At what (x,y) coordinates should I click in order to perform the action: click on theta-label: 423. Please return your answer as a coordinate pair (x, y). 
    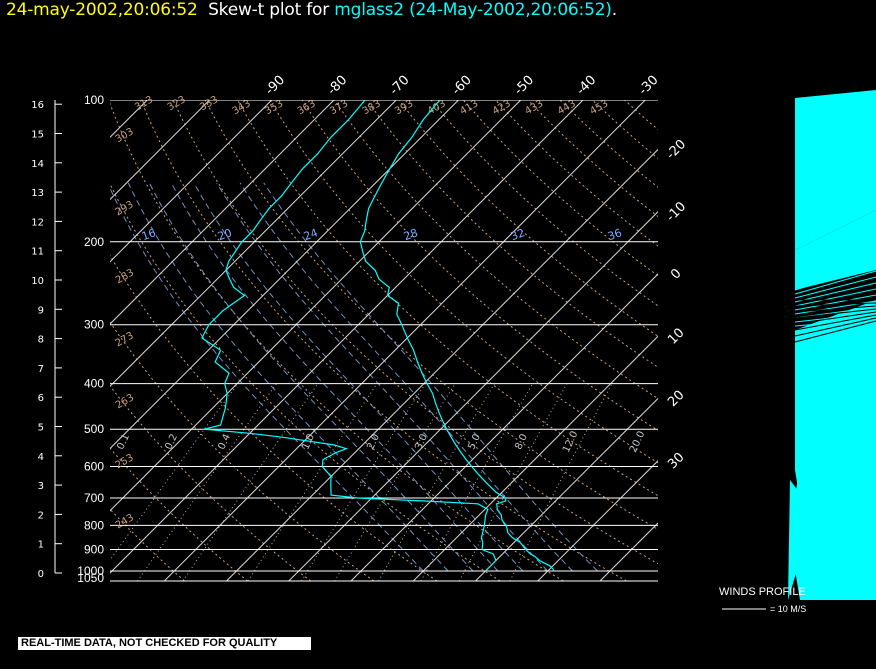
    Looking at the image, I should click on (502, 107).